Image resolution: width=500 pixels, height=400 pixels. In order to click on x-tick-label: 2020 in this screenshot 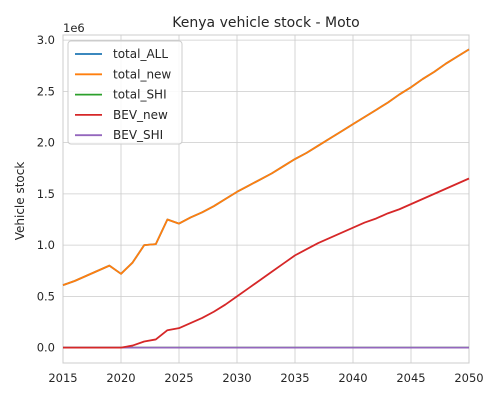, I will do `click(120, 378)`.